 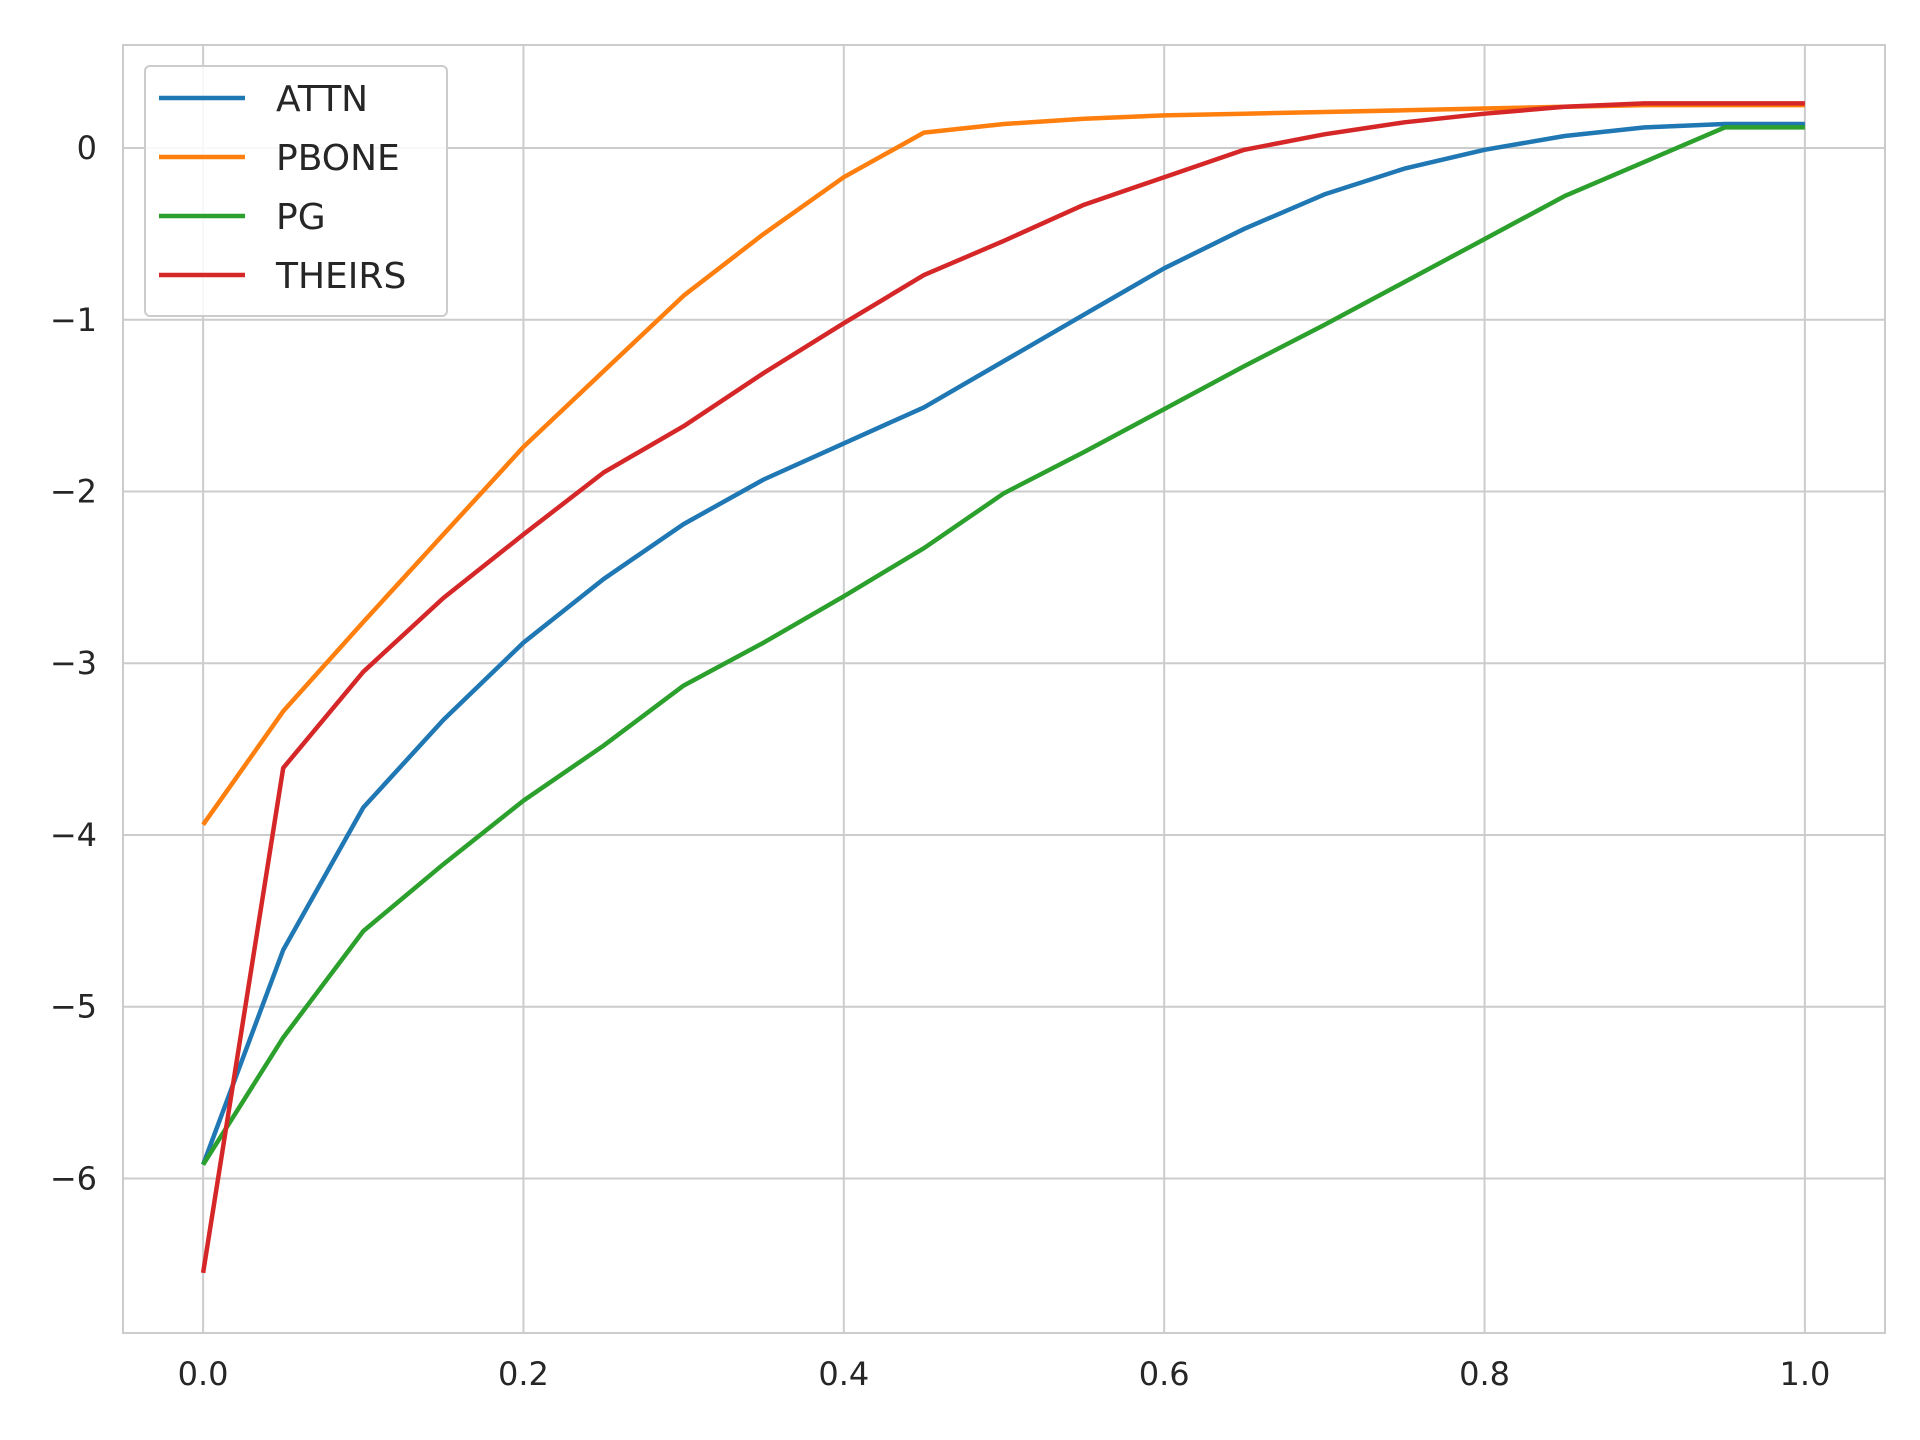 What do you see at coordinates (301, 217) in the screenshot?
I see `legend-label-pg: PG` at bounding box center [301, 217].